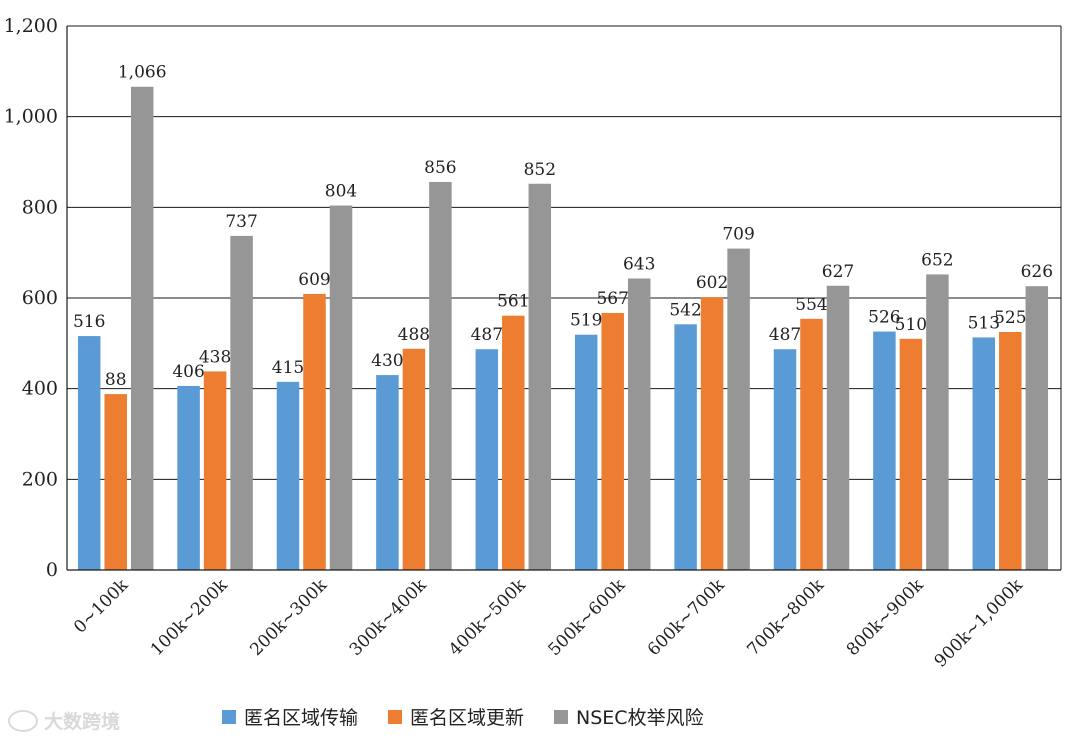 The image size is (1080, 741). I want to click on legend-item-series-1: 匿名区域传输, so click(290, 716).